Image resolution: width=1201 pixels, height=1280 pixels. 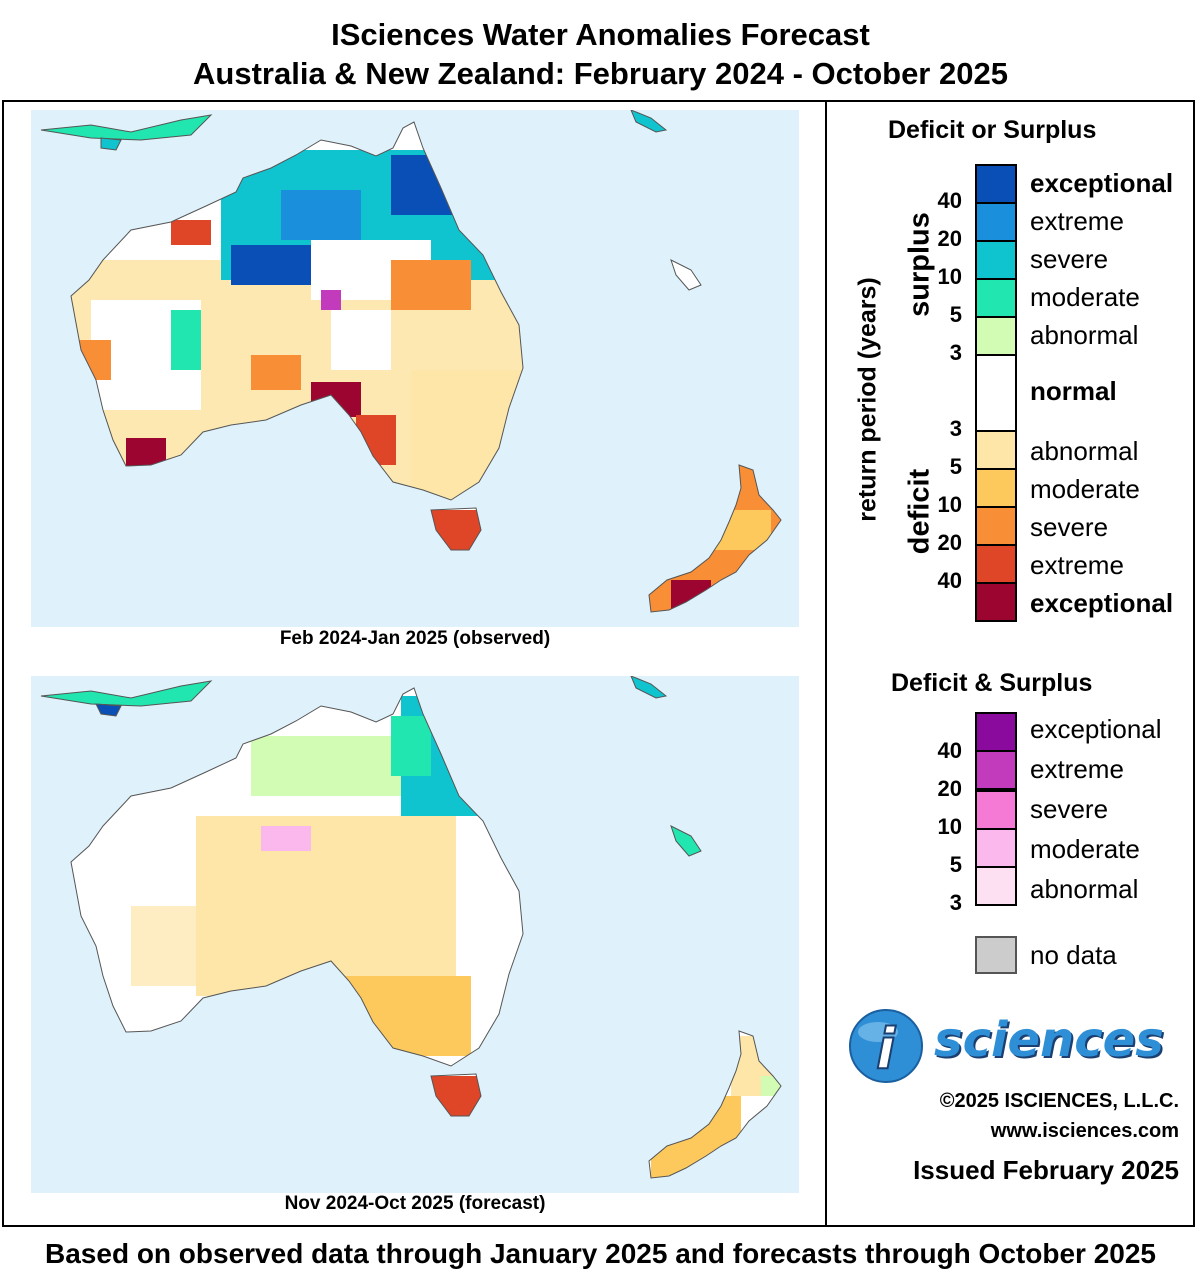 What do you see at coordinates (996, 450) in the screenshot?
I see `swatch-deficit-abnormal` at bounding box center [996, 450].